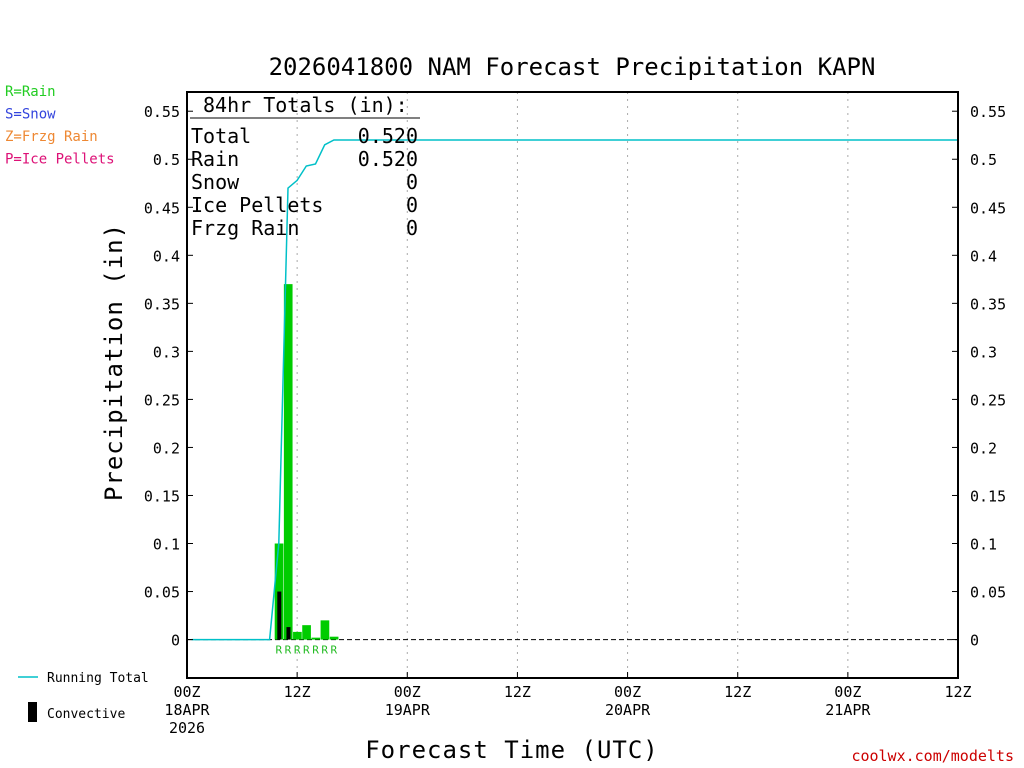 The image size is (1024, 768). Describe the element at coordinates (215, 159) in the screenshot. I see `totals-row-label: Rain` at that location.